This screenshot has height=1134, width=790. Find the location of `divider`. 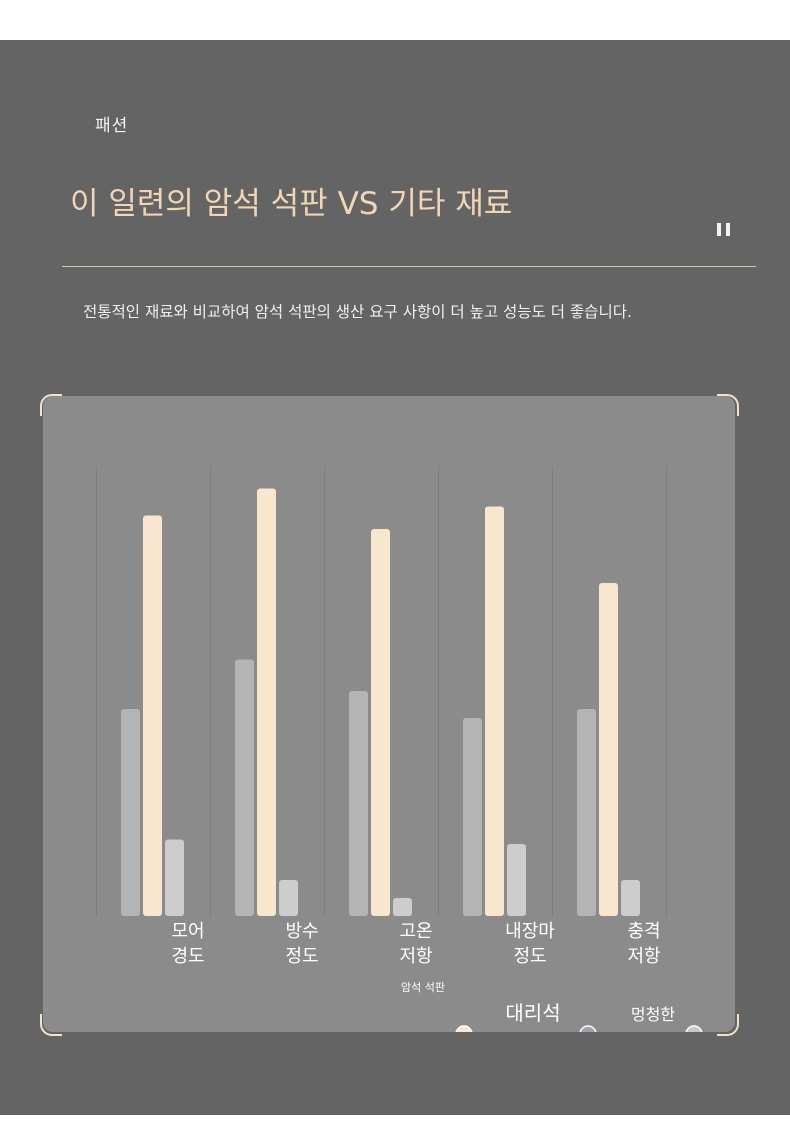

divider is located at coordinates (409, 266).